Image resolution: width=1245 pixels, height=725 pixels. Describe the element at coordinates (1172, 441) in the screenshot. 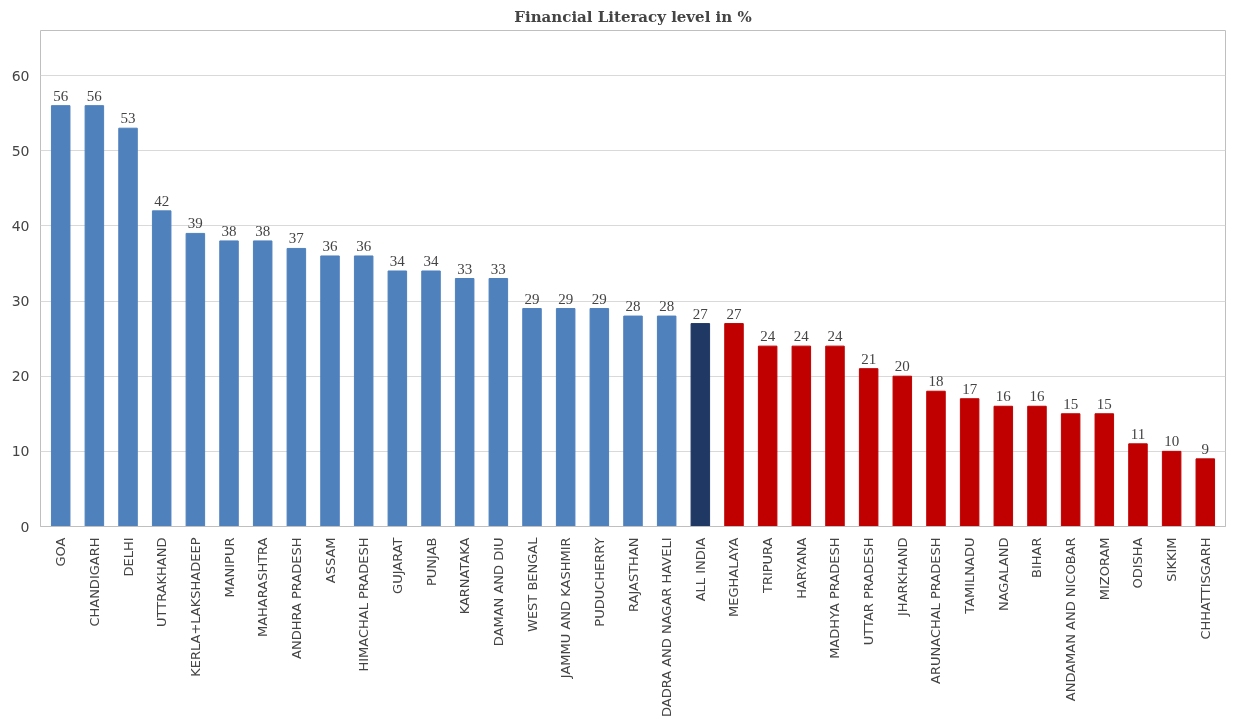

I see `data-label: 10` at that location.